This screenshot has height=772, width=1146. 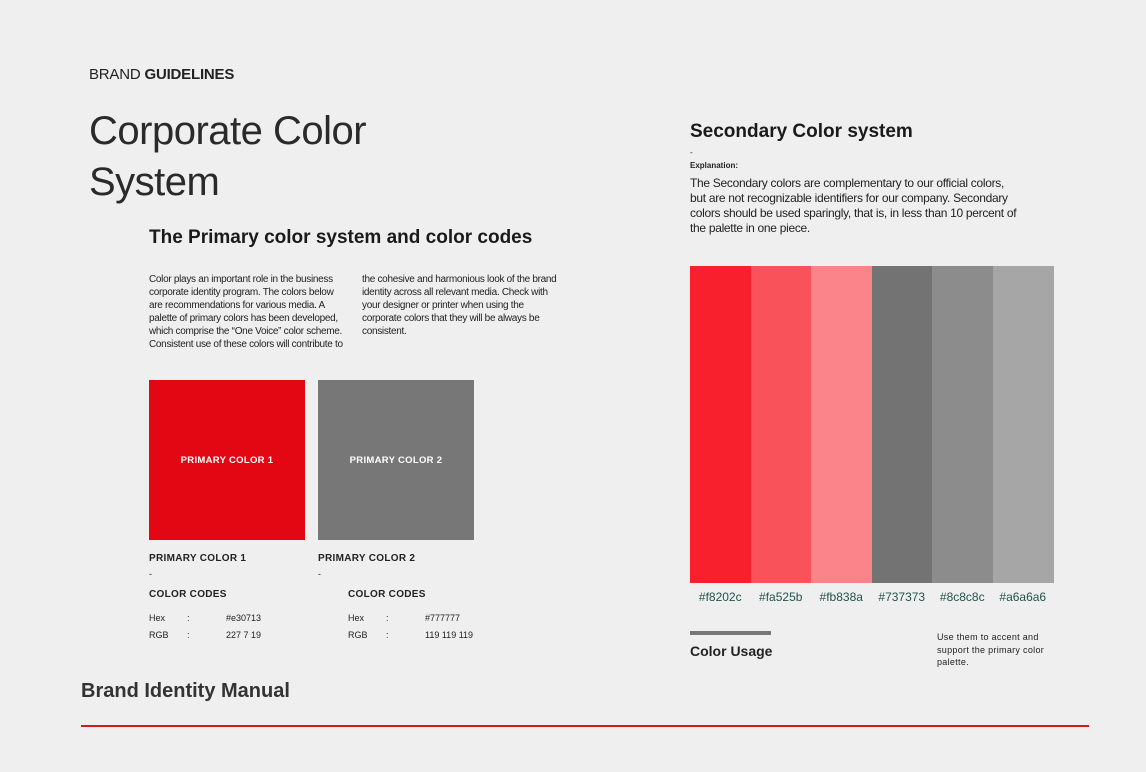 What do you see at coordinates (781, 597) in the screenshot?
I see `hex-label: #fa525b` at bounding box center [781, 597].